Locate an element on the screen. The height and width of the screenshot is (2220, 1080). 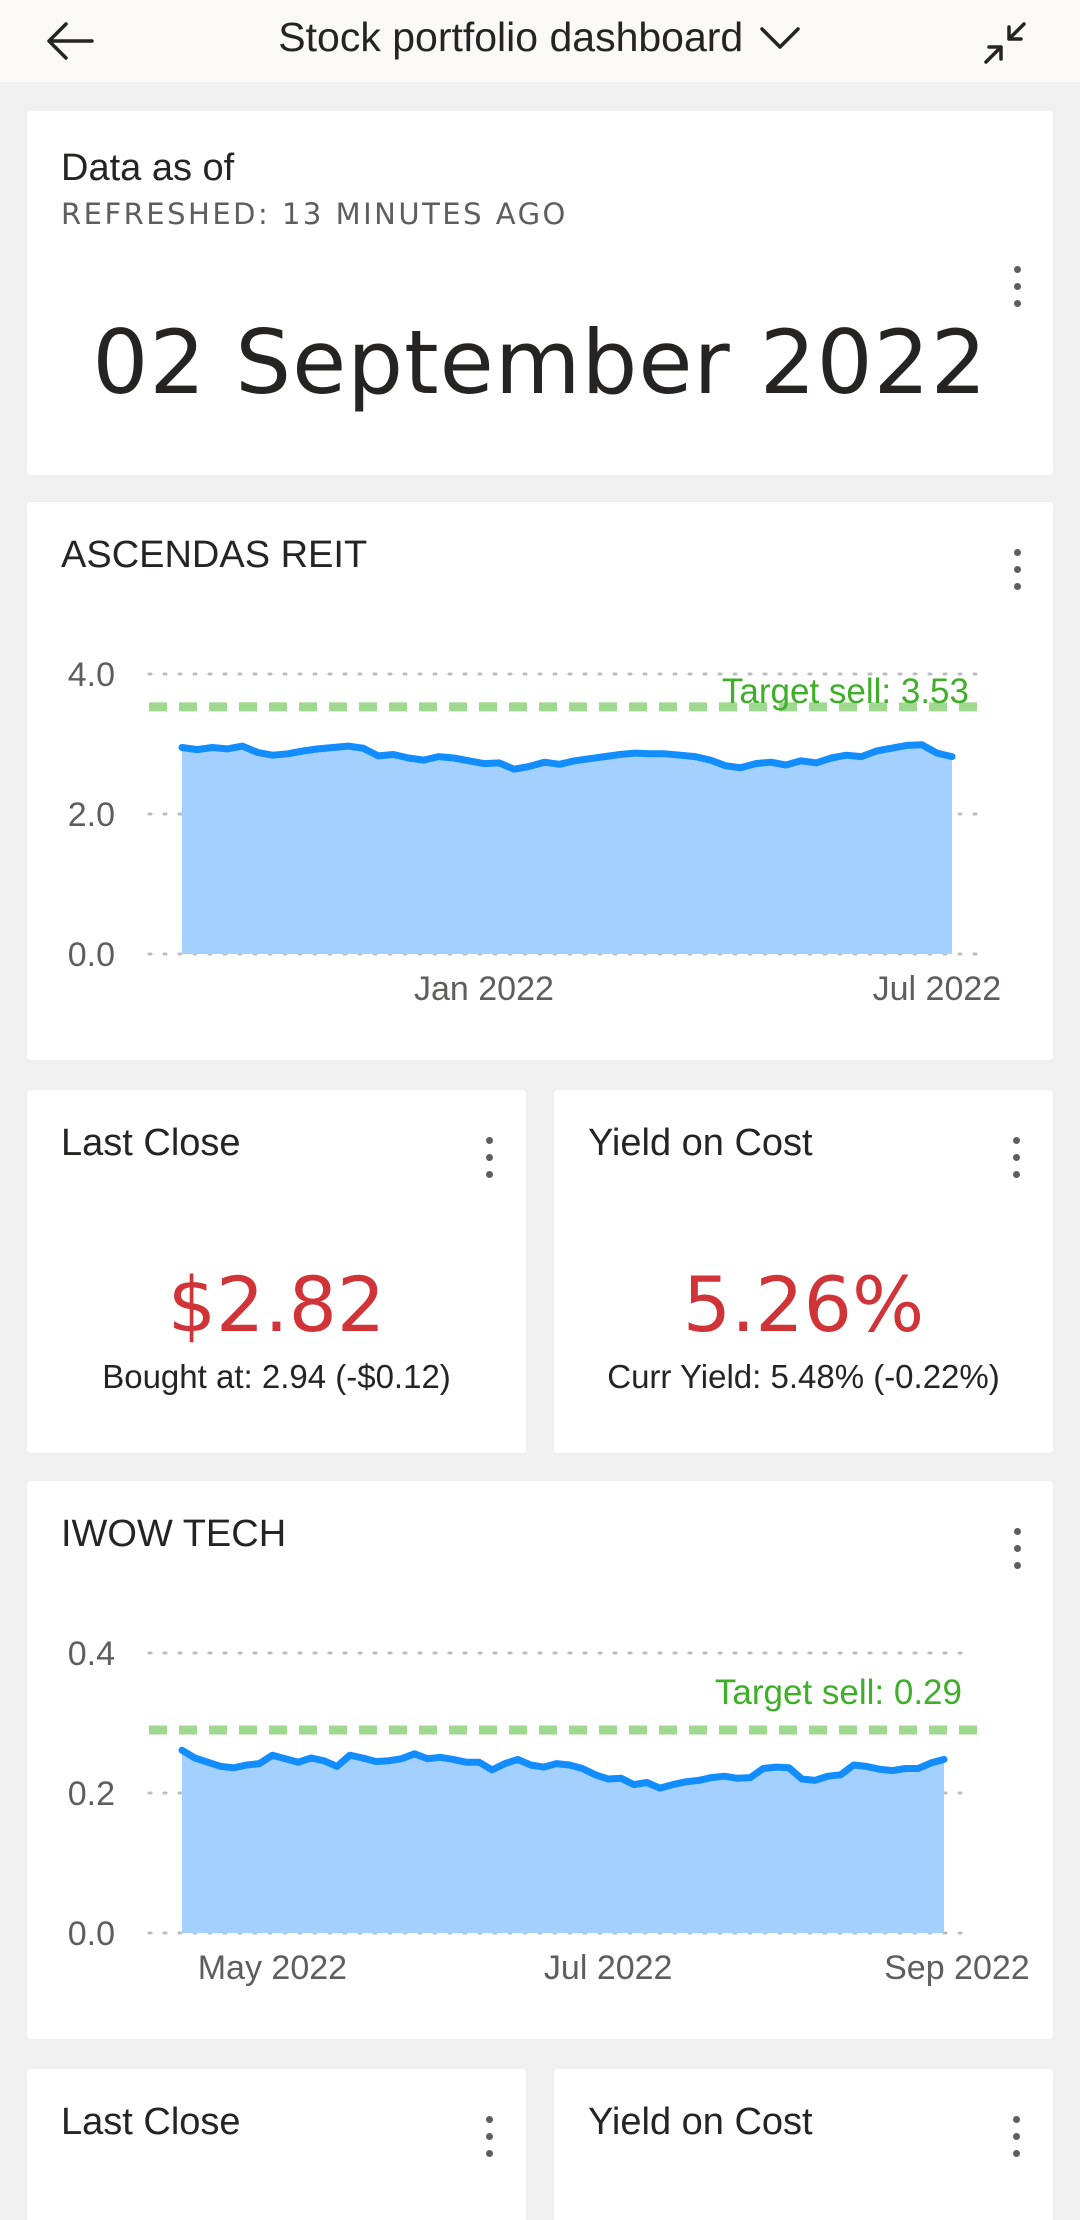
x-tick-label: Jan 2022 is located at coordinates (484, 989).